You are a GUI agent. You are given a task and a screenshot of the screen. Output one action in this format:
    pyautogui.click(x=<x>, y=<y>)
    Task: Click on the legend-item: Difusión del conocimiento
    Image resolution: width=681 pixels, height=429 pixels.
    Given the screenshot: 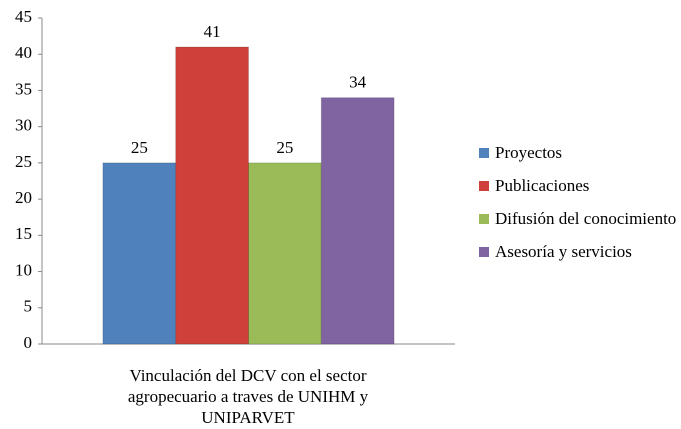 What is the action you would take?
    pyautogui.click(x=579, y=219)
    